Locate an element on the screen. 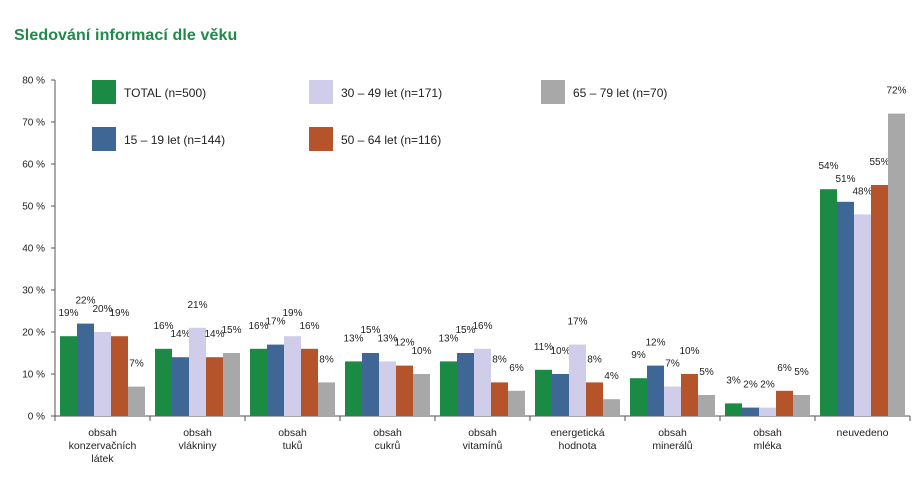  data-label: 21% is located at coordinates (197, 305).